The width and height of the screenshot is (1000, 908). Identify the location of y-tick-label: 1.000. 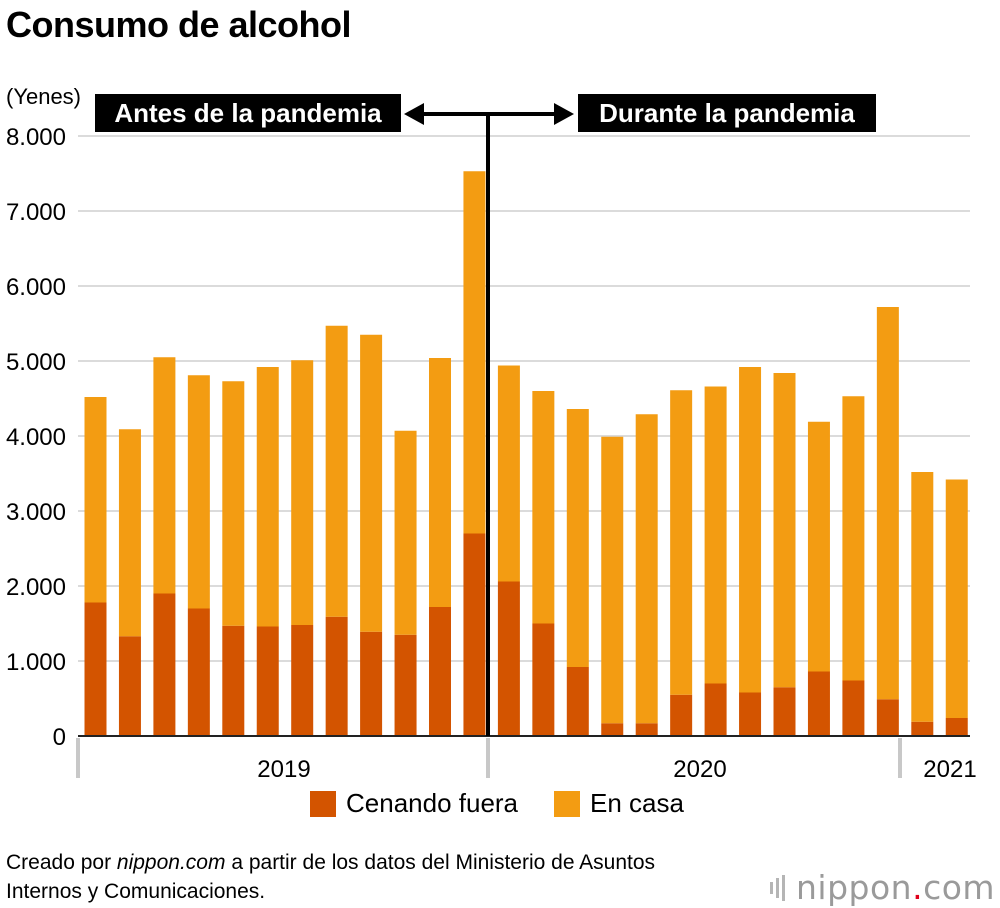
(36, 662).